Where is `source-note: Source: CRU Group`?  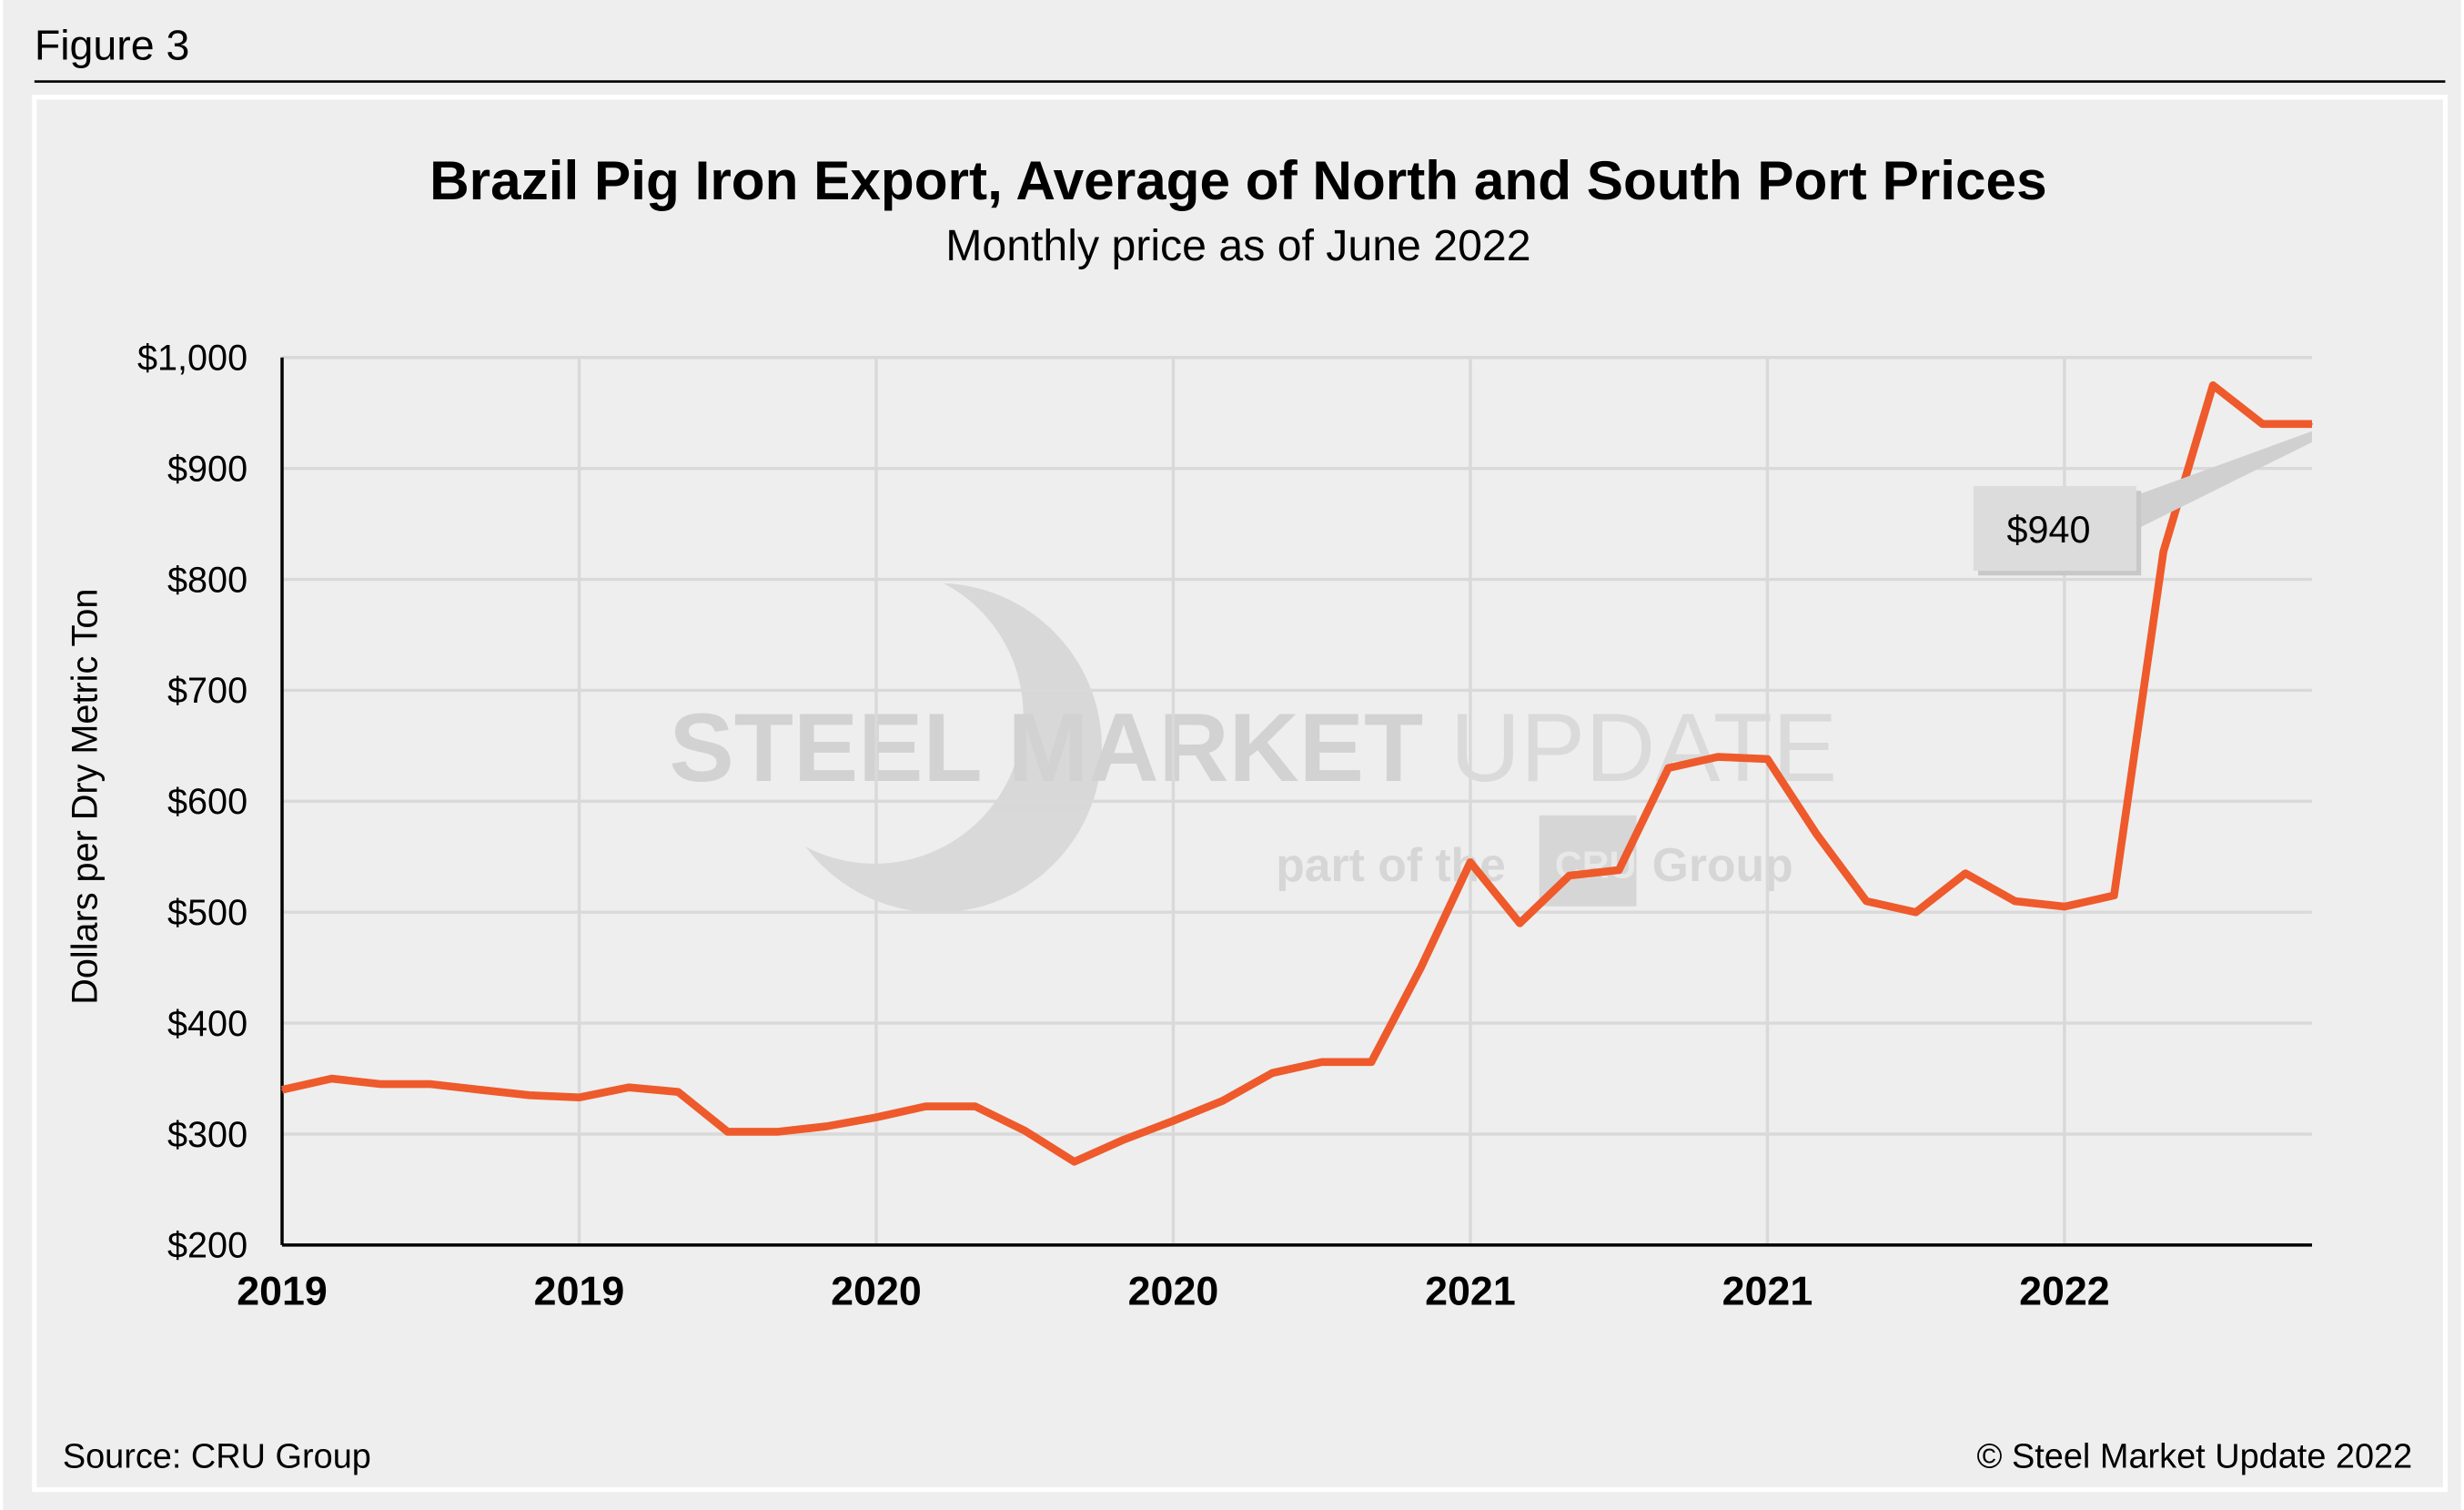 source-note: Source: CRU Group is located at coordinates (217, 1456).